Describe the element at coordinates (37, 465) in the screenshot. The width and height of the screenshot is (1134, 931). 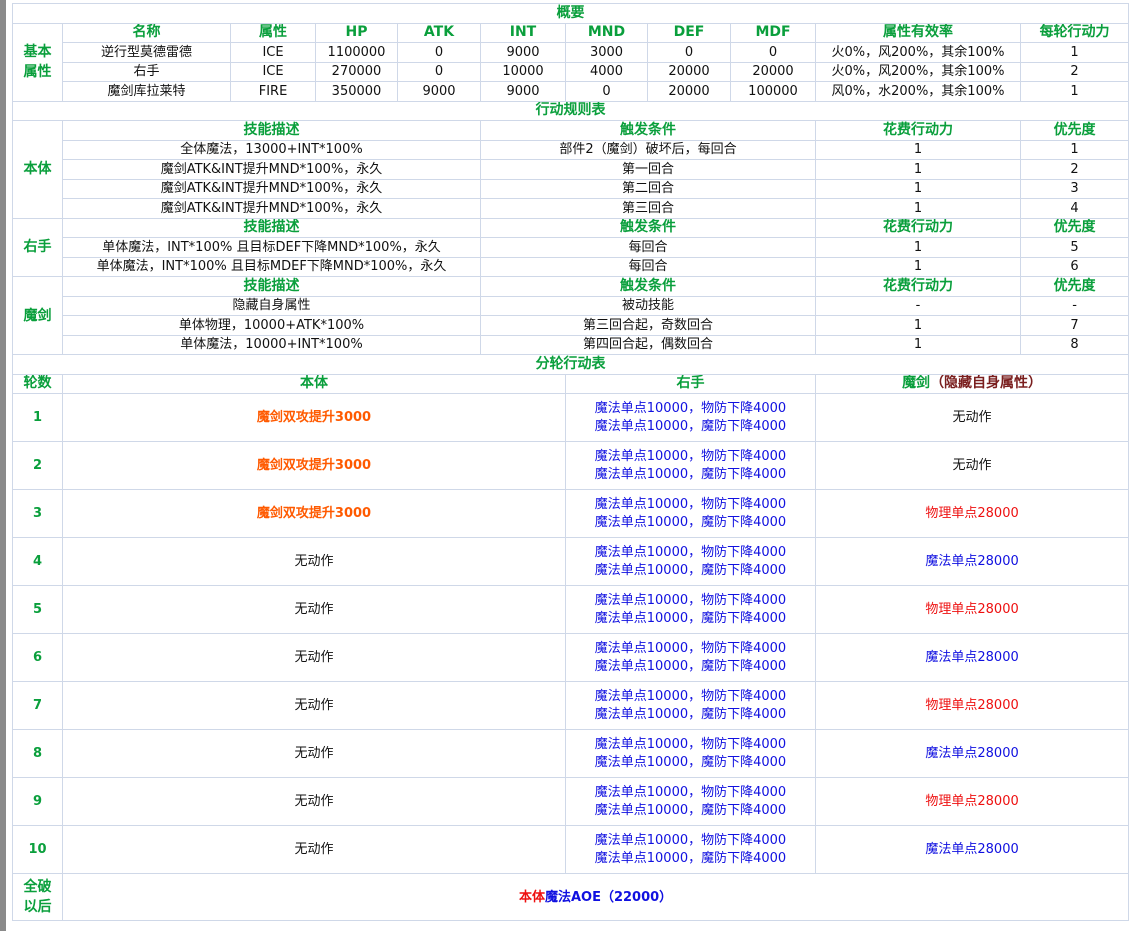
I see `round-number: 2` at that location.